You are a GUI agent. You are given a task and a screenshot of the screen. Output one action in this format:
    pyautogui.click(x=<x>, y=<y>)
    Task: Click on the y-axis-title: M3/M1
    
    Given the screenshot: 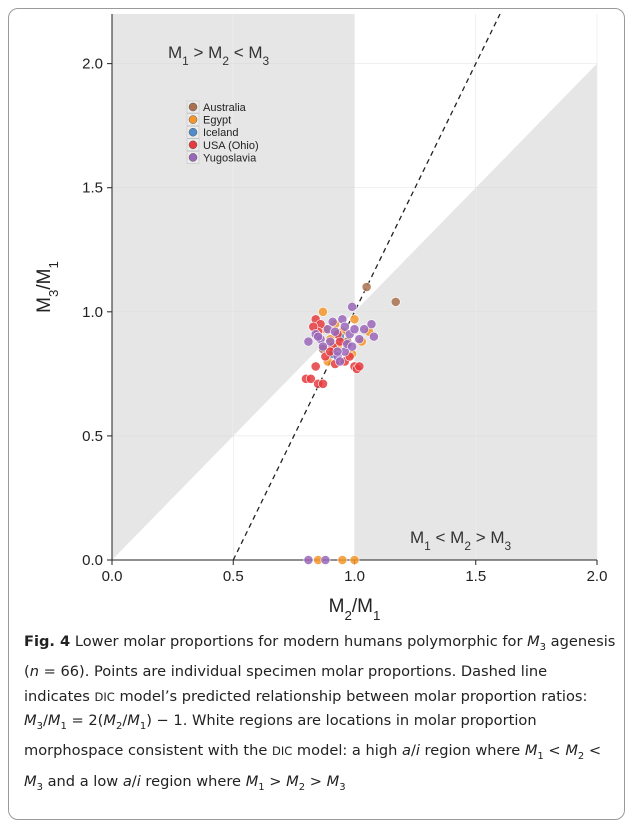 What is the action you would take?
    pyautogui.click(x=47, y=287)
    